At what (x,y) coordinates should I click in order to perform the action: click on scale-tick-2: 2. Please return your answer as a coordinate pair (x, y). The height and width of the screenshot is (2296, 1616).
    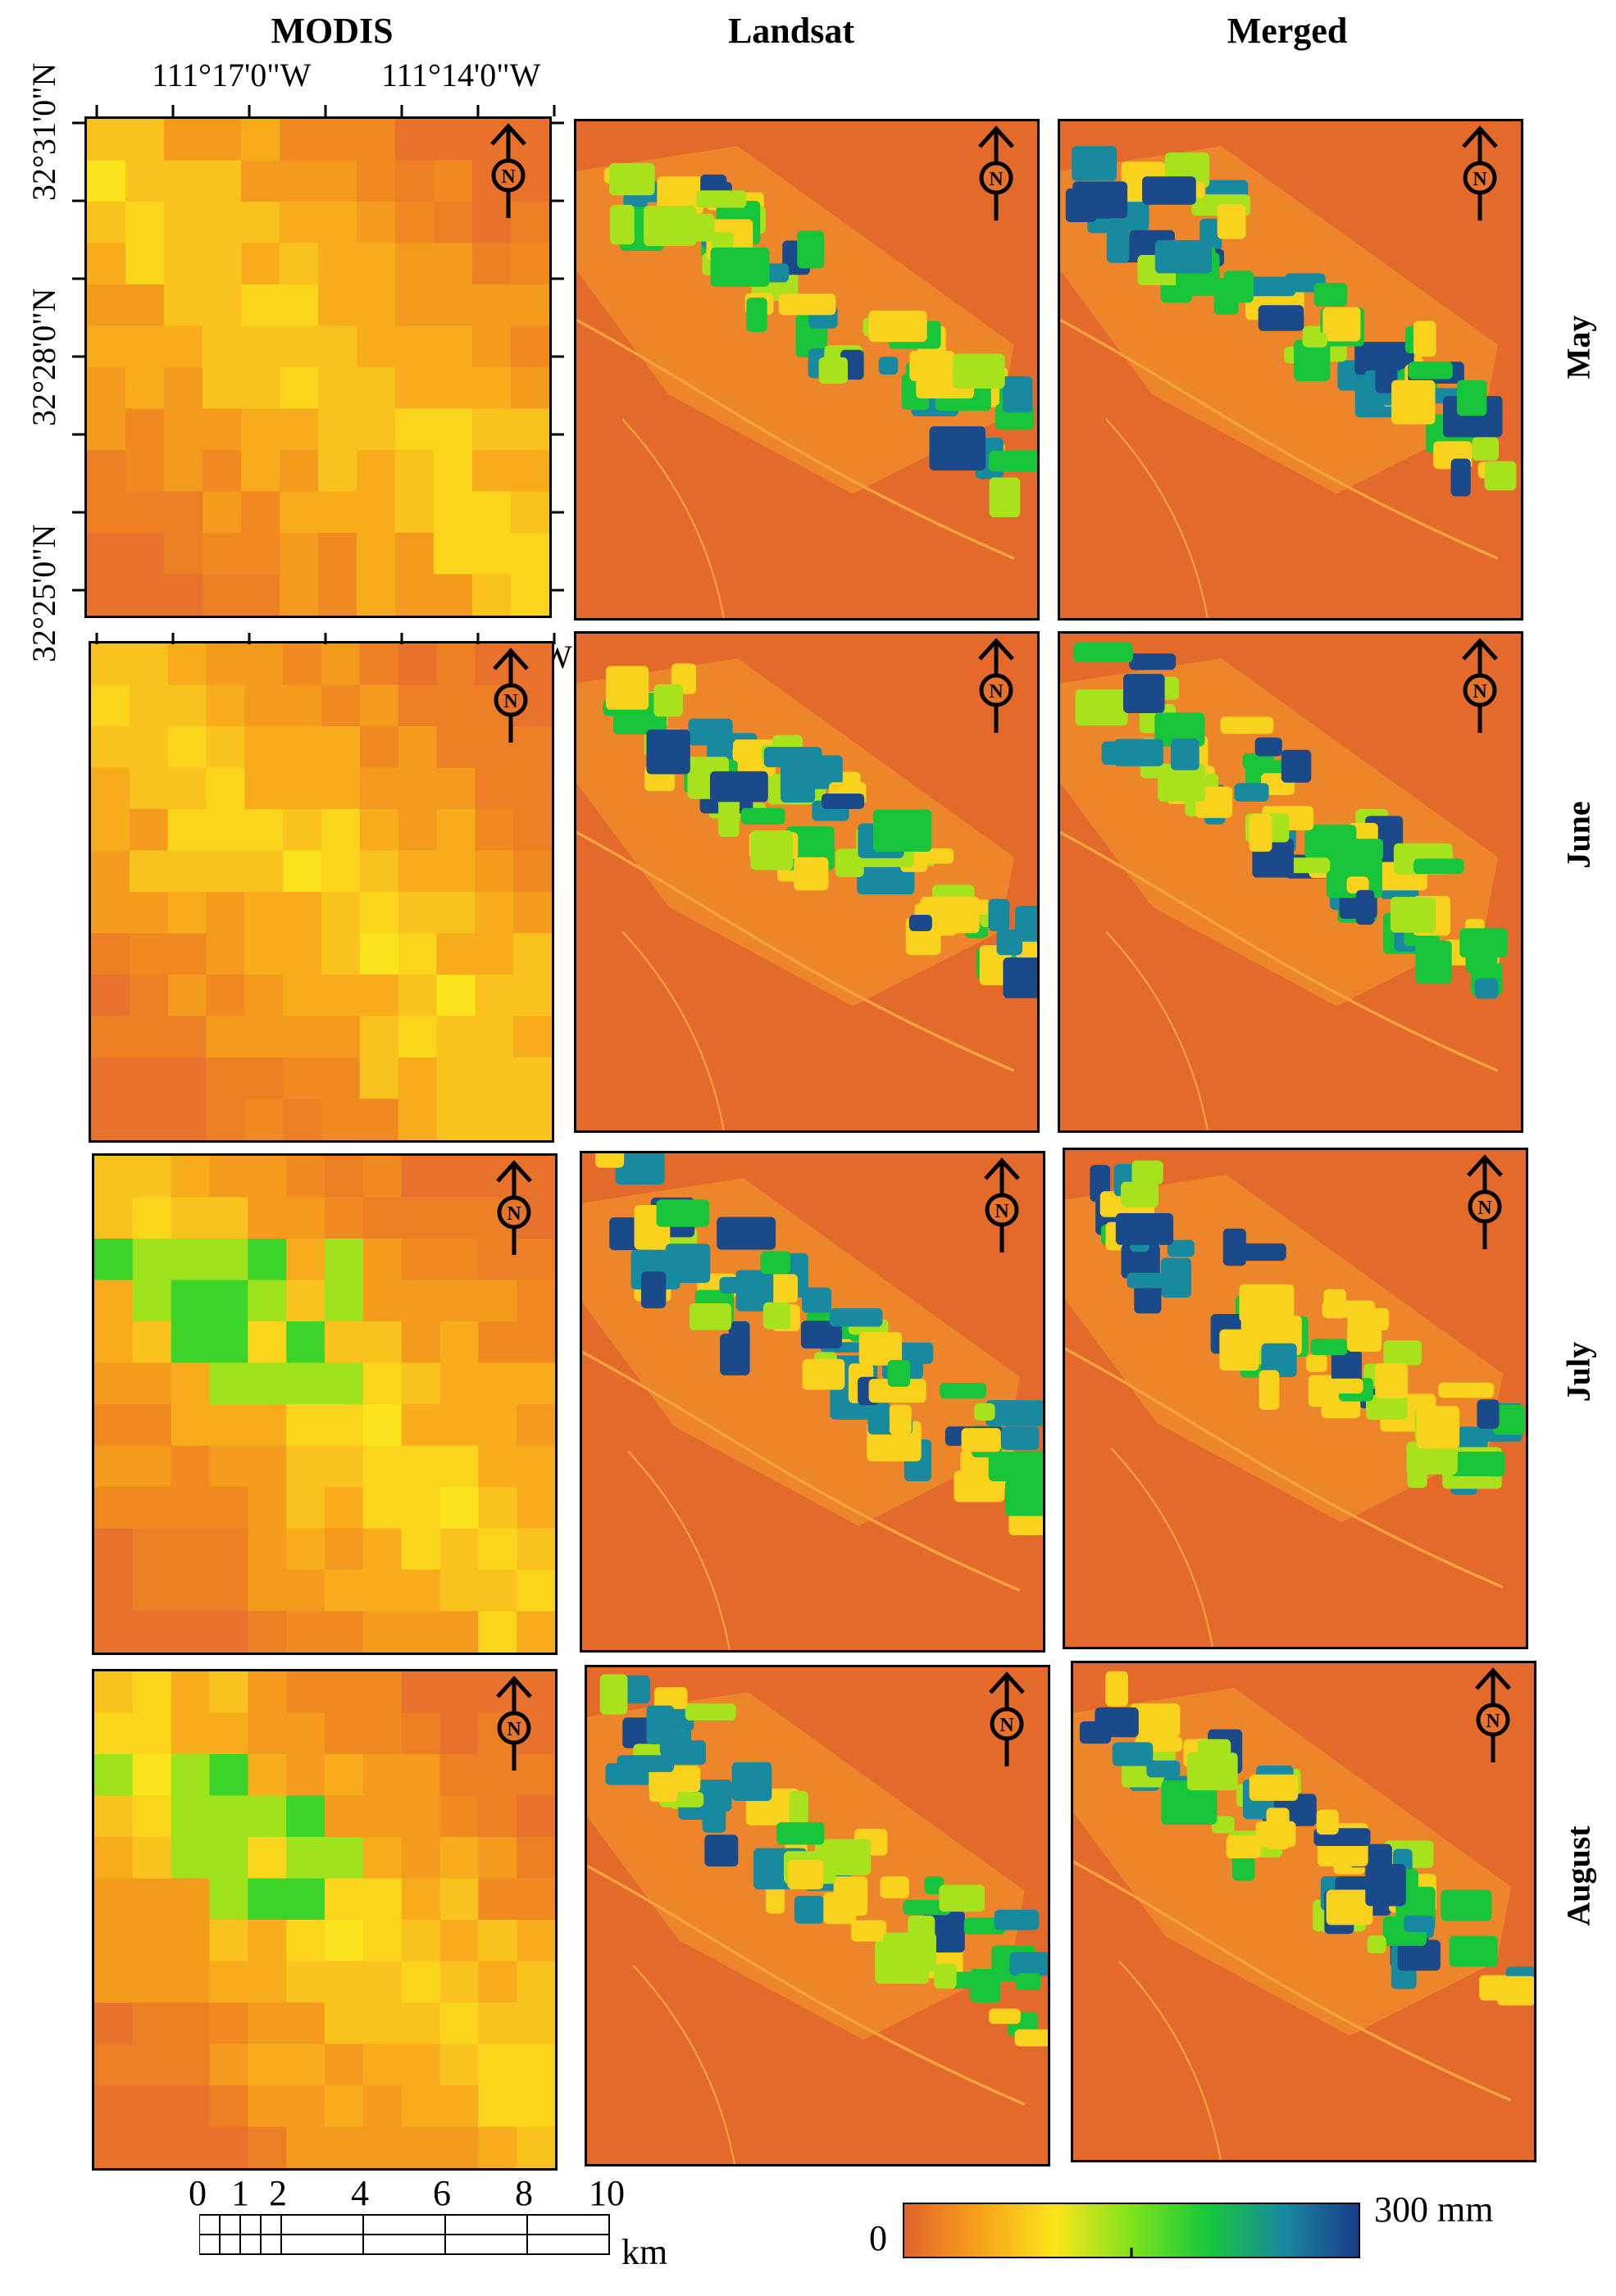
    Looking at the image, I should click on (278, 2193).